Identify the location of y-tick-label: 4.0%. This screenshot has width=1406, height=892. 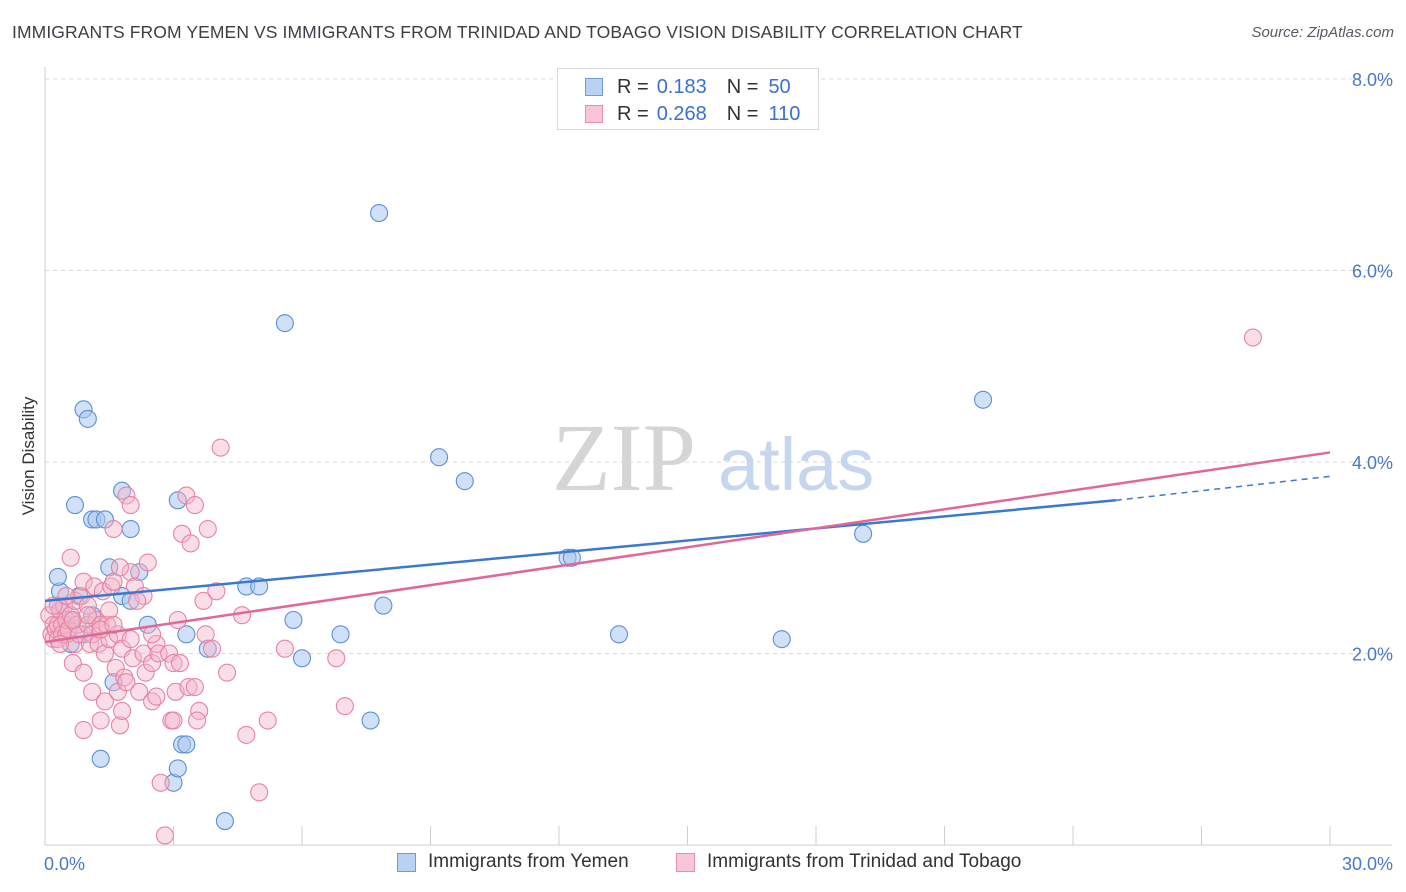
(1372, 463).